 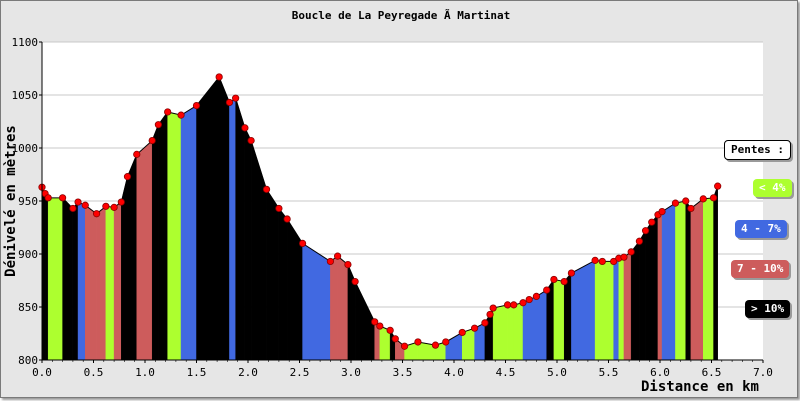 What do you see at coordinates (403, 372) in the screenshot?
I see `x-tick-label: 3.5` at bounding box center [403, 372].